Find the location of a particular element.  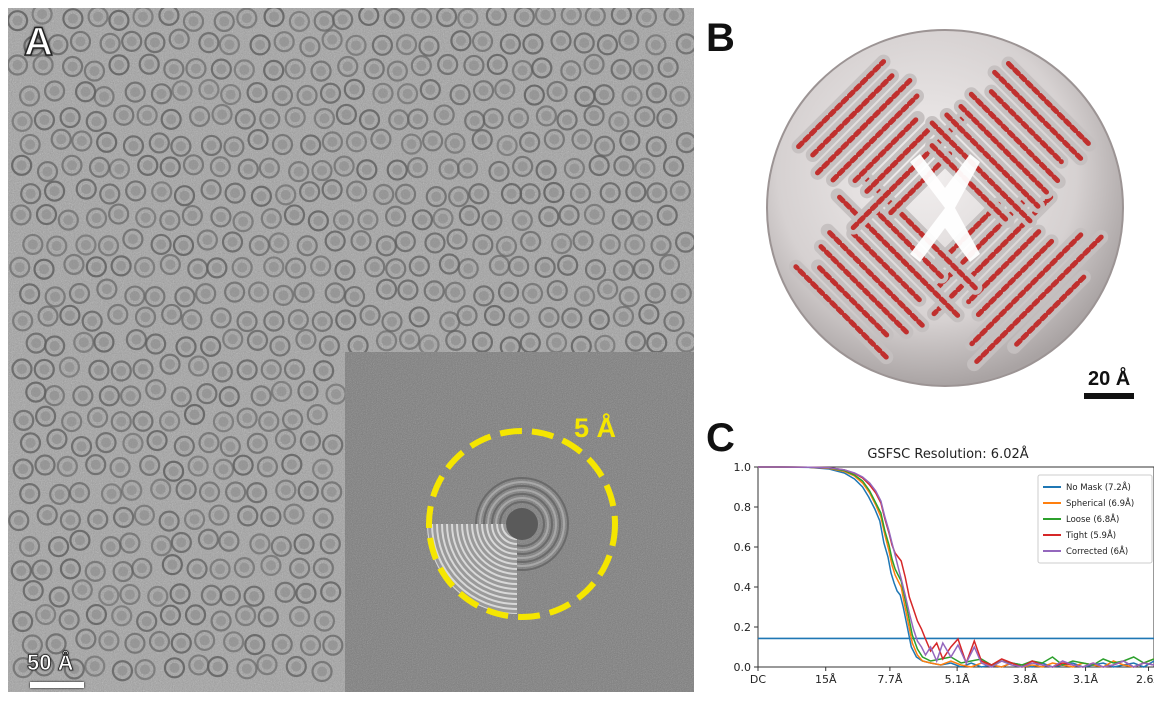

chart-title: GSFSC Resolution: 6.02Å is located at coordinates (947, 454).